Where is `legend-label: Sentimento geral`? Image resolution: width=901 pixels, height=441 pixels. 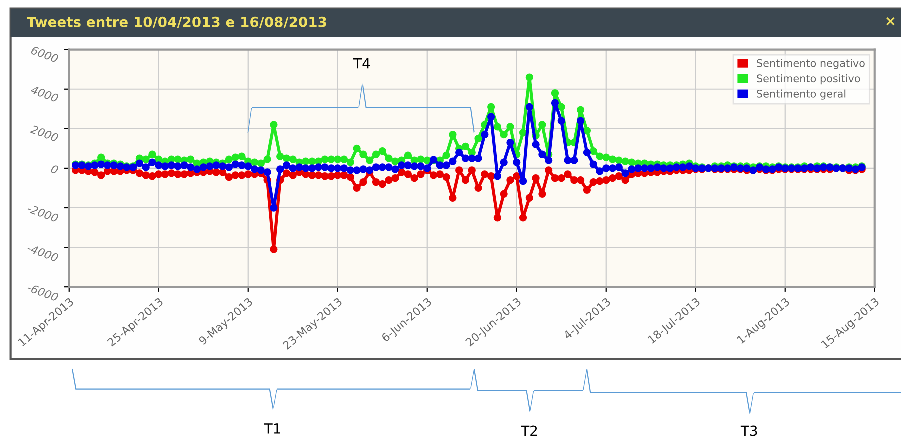
legend-label: Sentimento geral is located at coordinates (801, 95).